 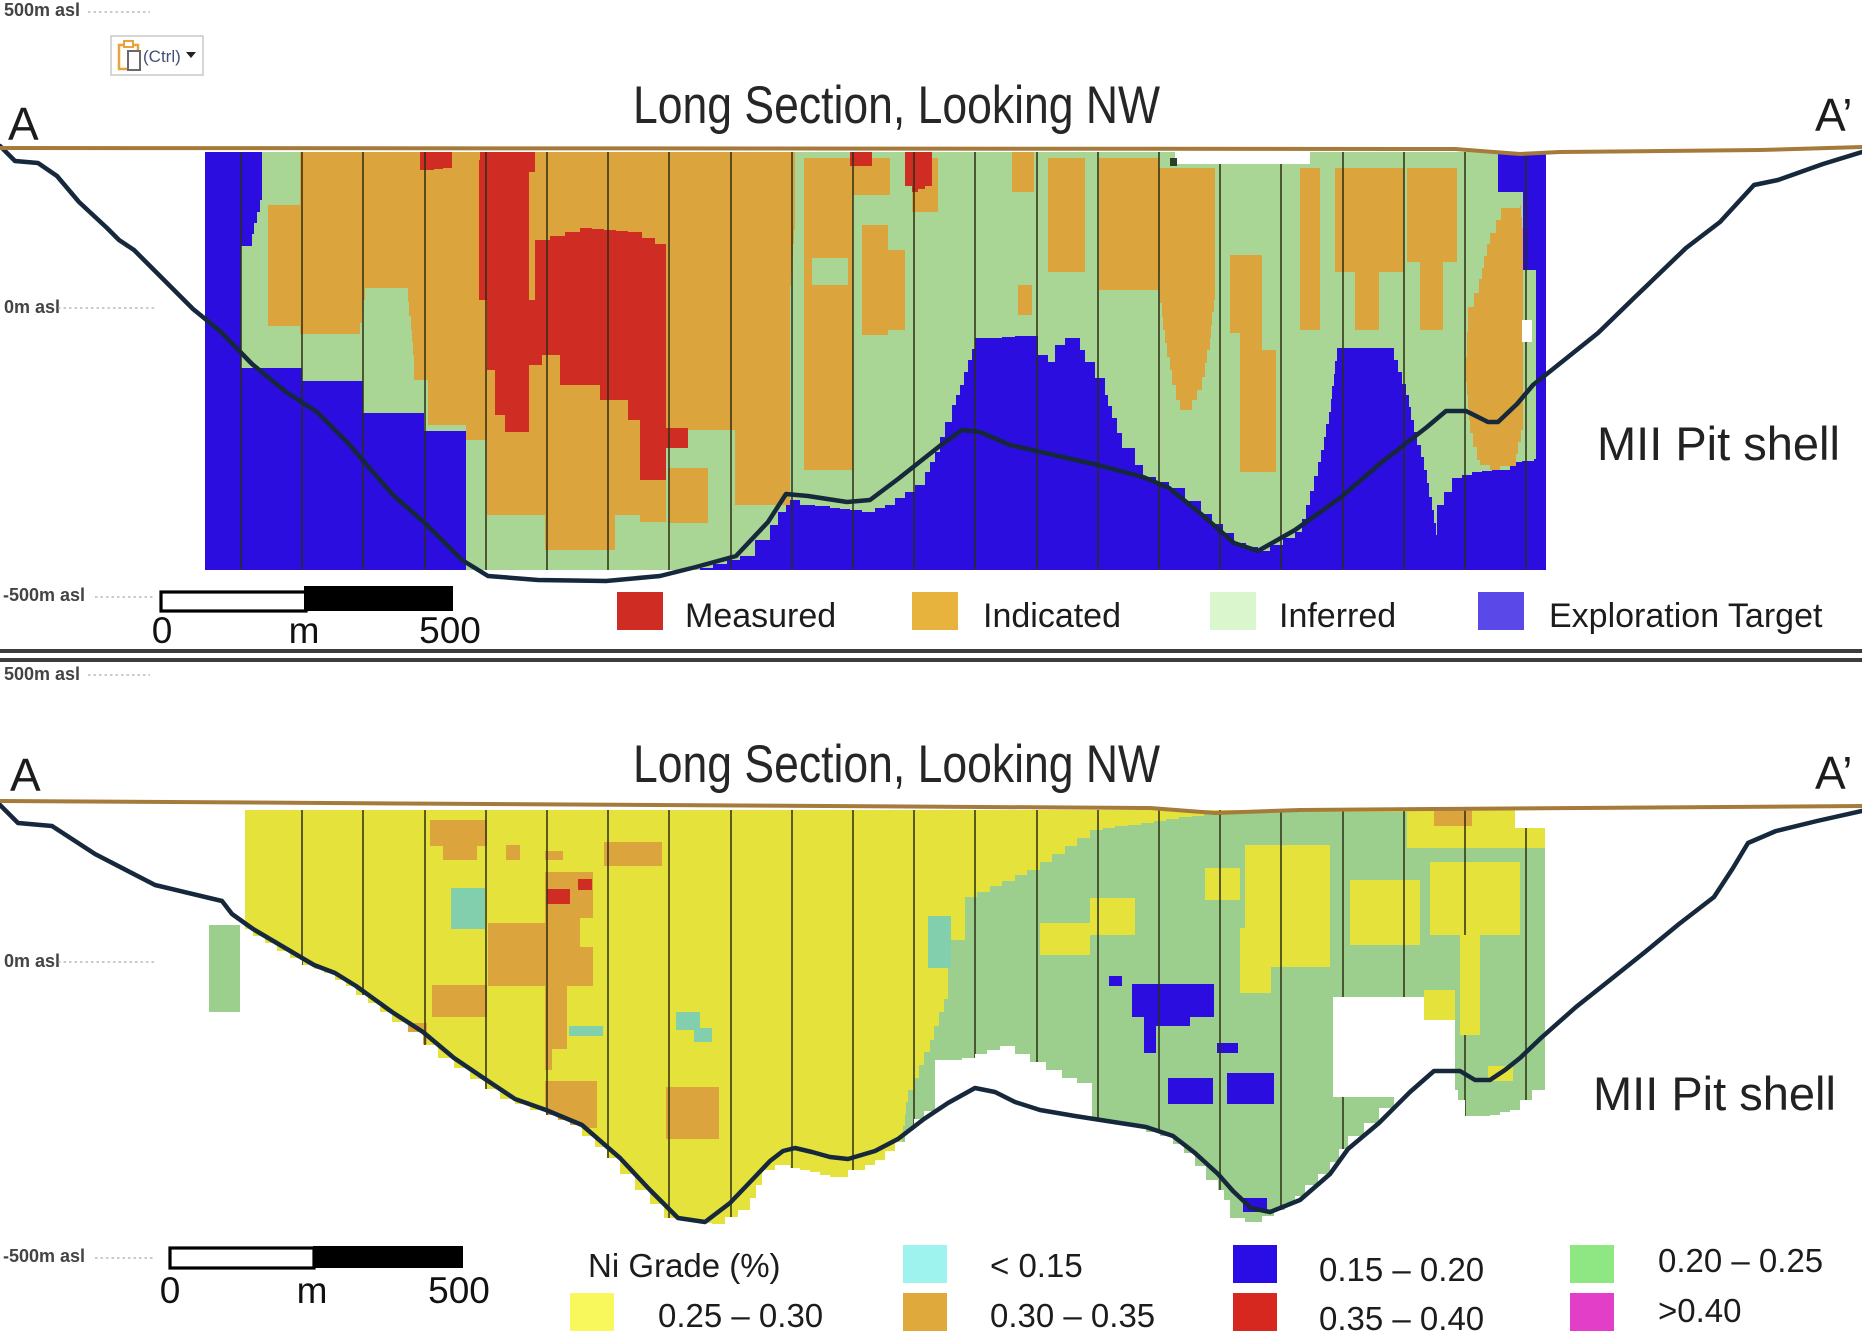 What do you see at coordinates (740, 1315) in the screenshot?
I see `svg-text: 0.25 – 0.30` at bounding box center [740, 1315].